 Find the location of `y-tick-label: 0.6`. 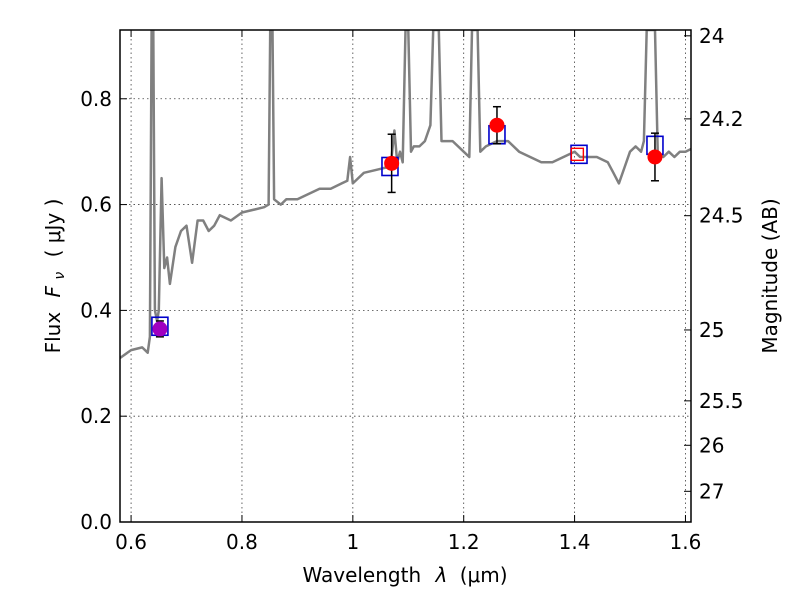

y-tick-label: 0.6 is located at coordinates (96, 205).